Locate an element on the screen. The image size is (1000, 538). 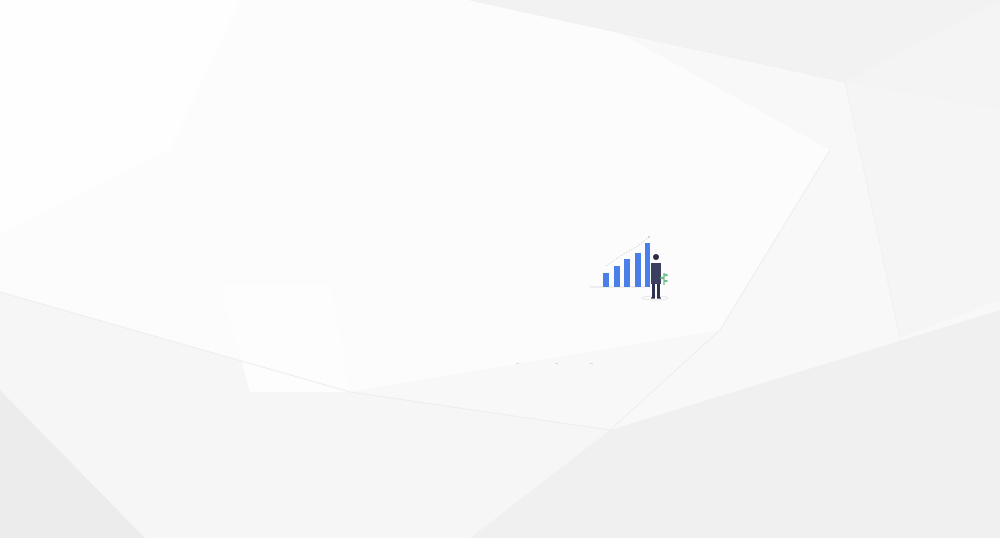
loading-indicator is located at coordinates (557, 364).